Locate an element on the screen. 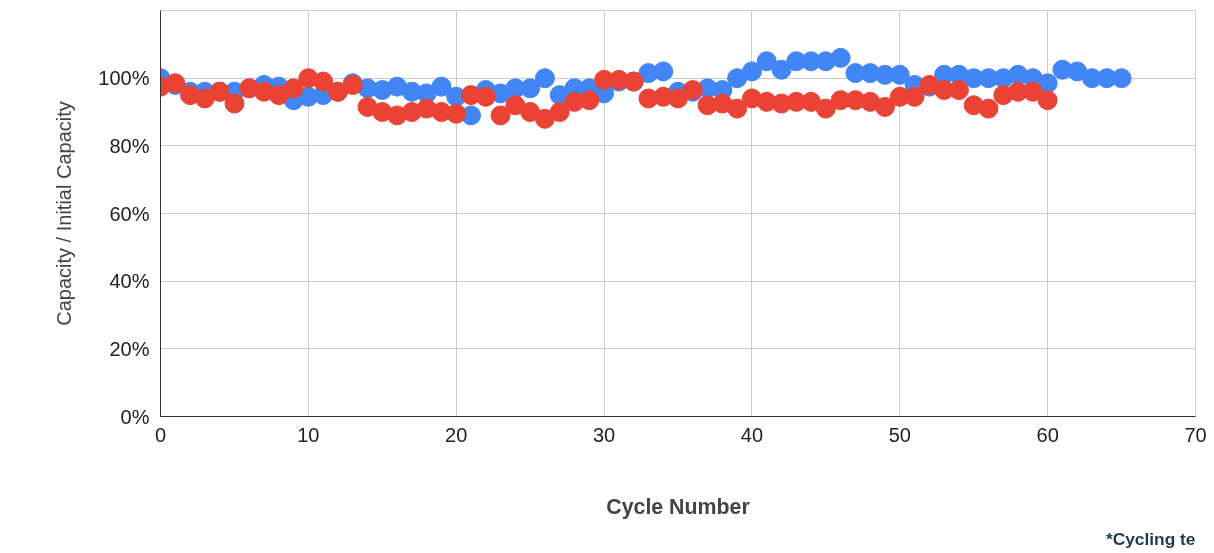  y-tick-label: 20% is located at coordinates (129, 348).